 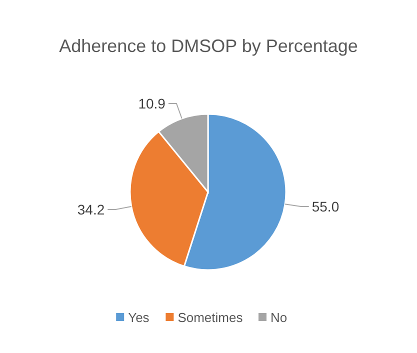 What do you see at coordinates (91, 209) in the screenshot?
I see `data-label: 34.2` at bounding box center [91, 209].